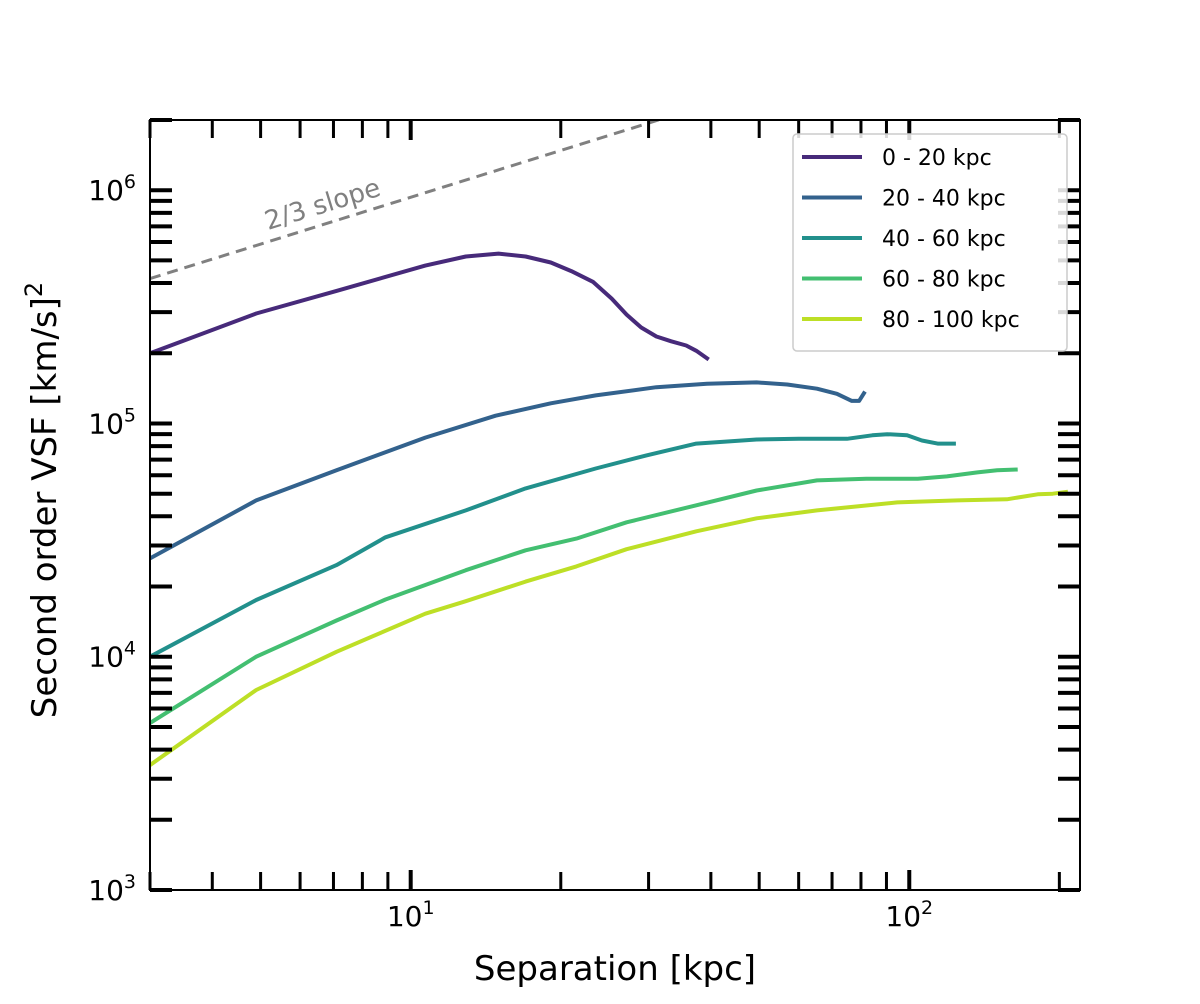 This screenshot has width=1200, height=1004. Describe the element at coordinates (951, 320) in the screenshot. I see `legend-label-4: 80 - 100 kpc` at that location.